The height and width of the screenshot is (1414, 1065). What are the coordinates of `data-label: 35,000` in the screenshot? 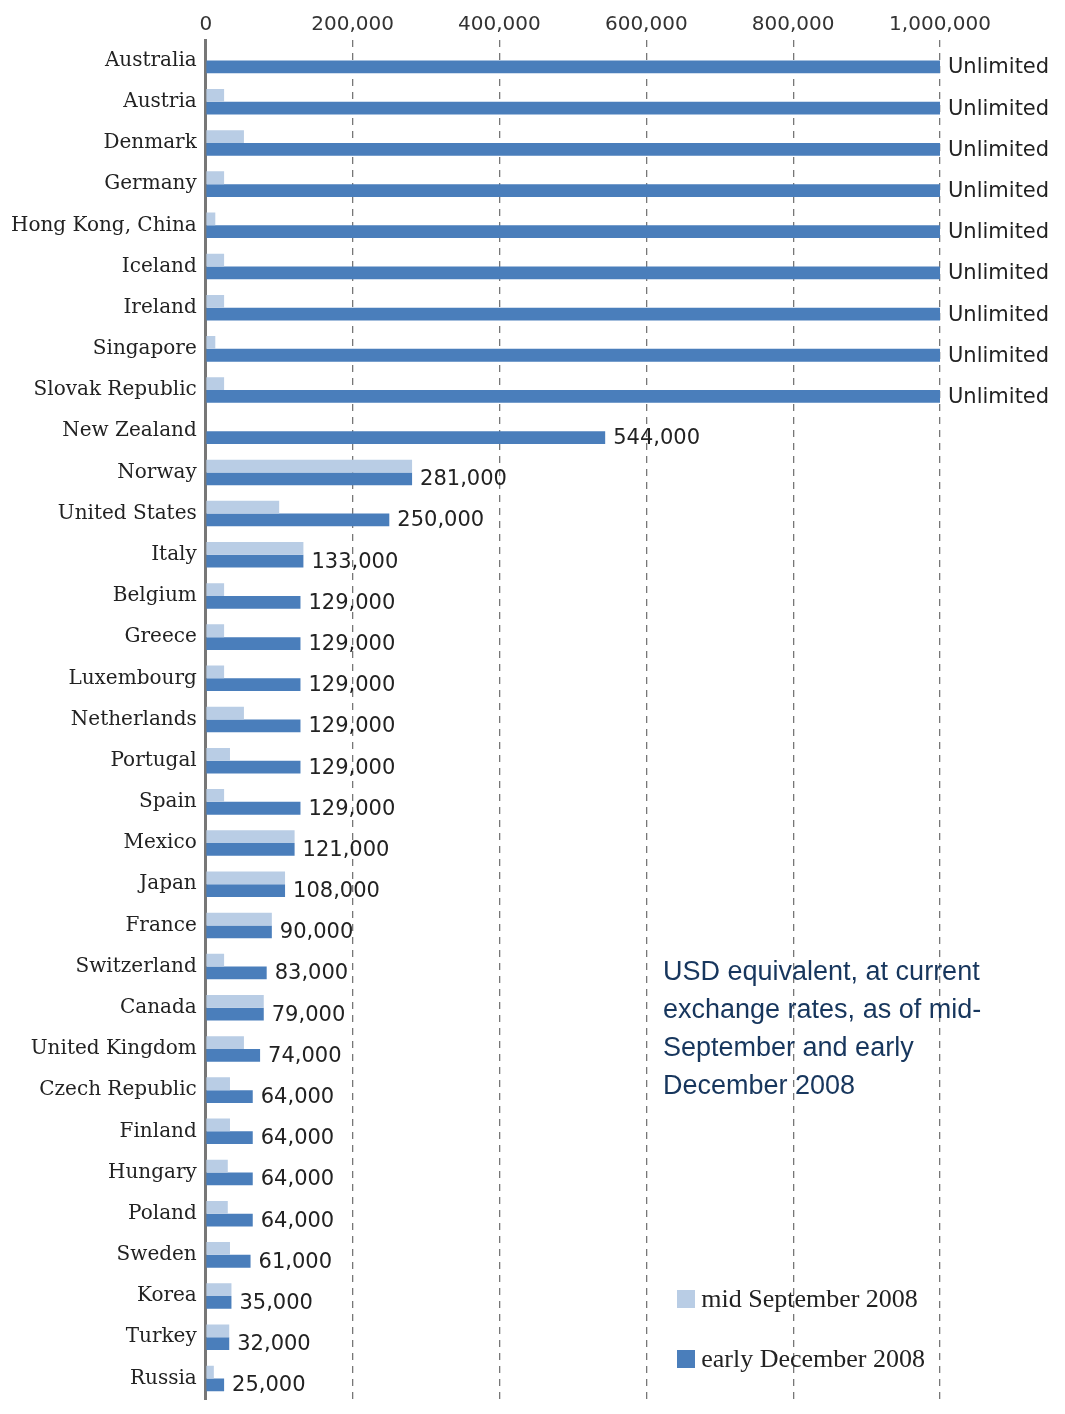 It's located at (276, 1301).